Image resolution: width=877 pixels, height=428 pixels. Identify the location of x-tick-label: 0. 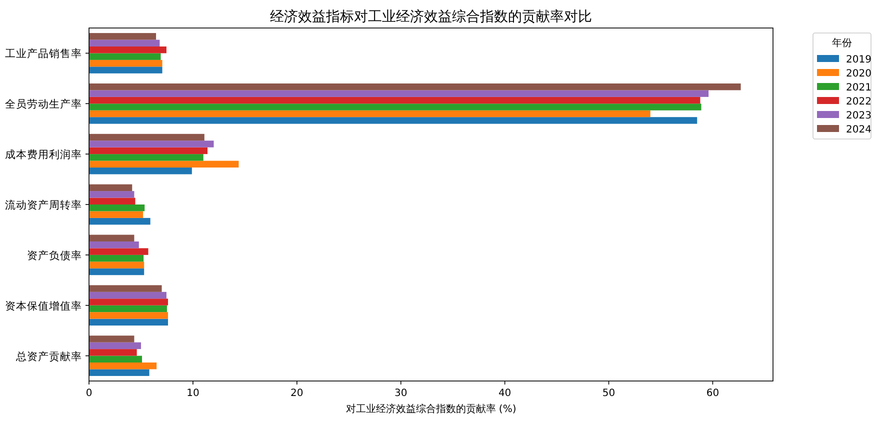
(89, 393).